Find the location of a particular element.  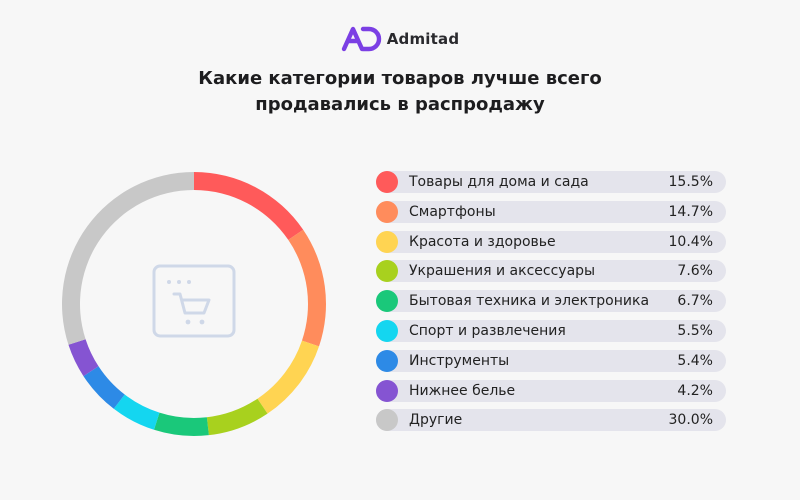

legend-label: Инструменты is located at coordinates (459, 360).